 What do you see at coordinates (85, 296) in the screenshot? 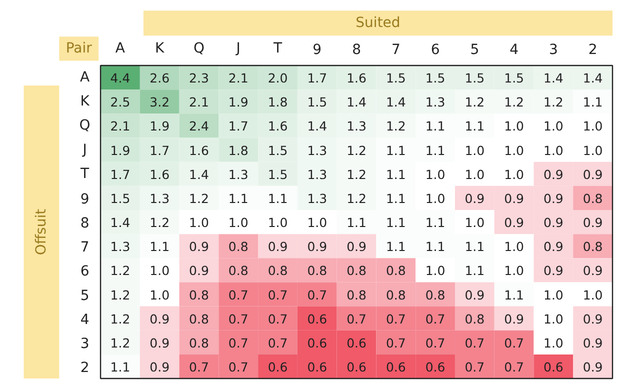
I see `y-tick-label: 5` at bounding box center [85, 296].